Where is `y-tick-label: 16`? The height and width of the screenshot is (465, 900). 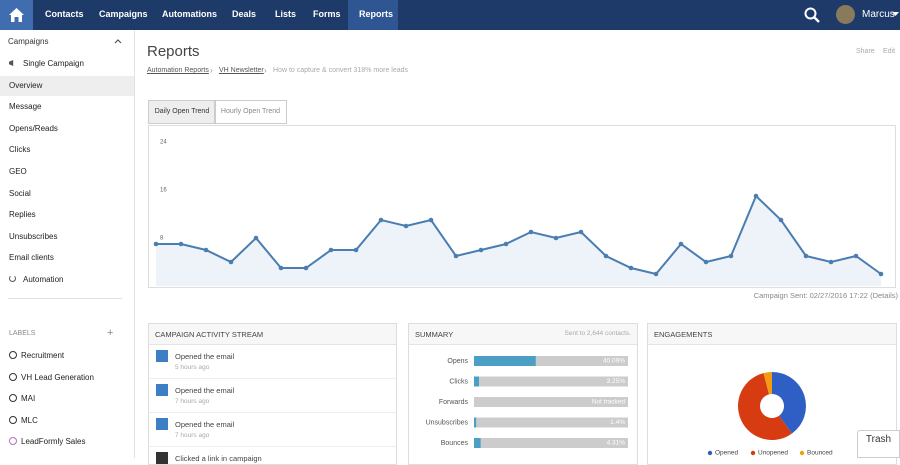
y-tick-label: 16 is located at coordinates (163, 191).